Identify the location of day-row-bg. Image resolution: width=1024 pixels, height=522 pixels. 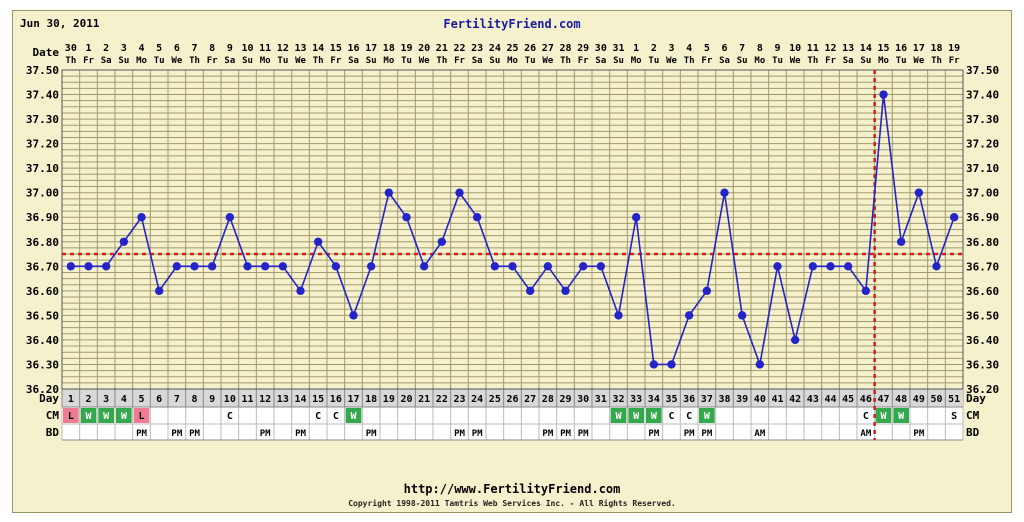
(512, 398).